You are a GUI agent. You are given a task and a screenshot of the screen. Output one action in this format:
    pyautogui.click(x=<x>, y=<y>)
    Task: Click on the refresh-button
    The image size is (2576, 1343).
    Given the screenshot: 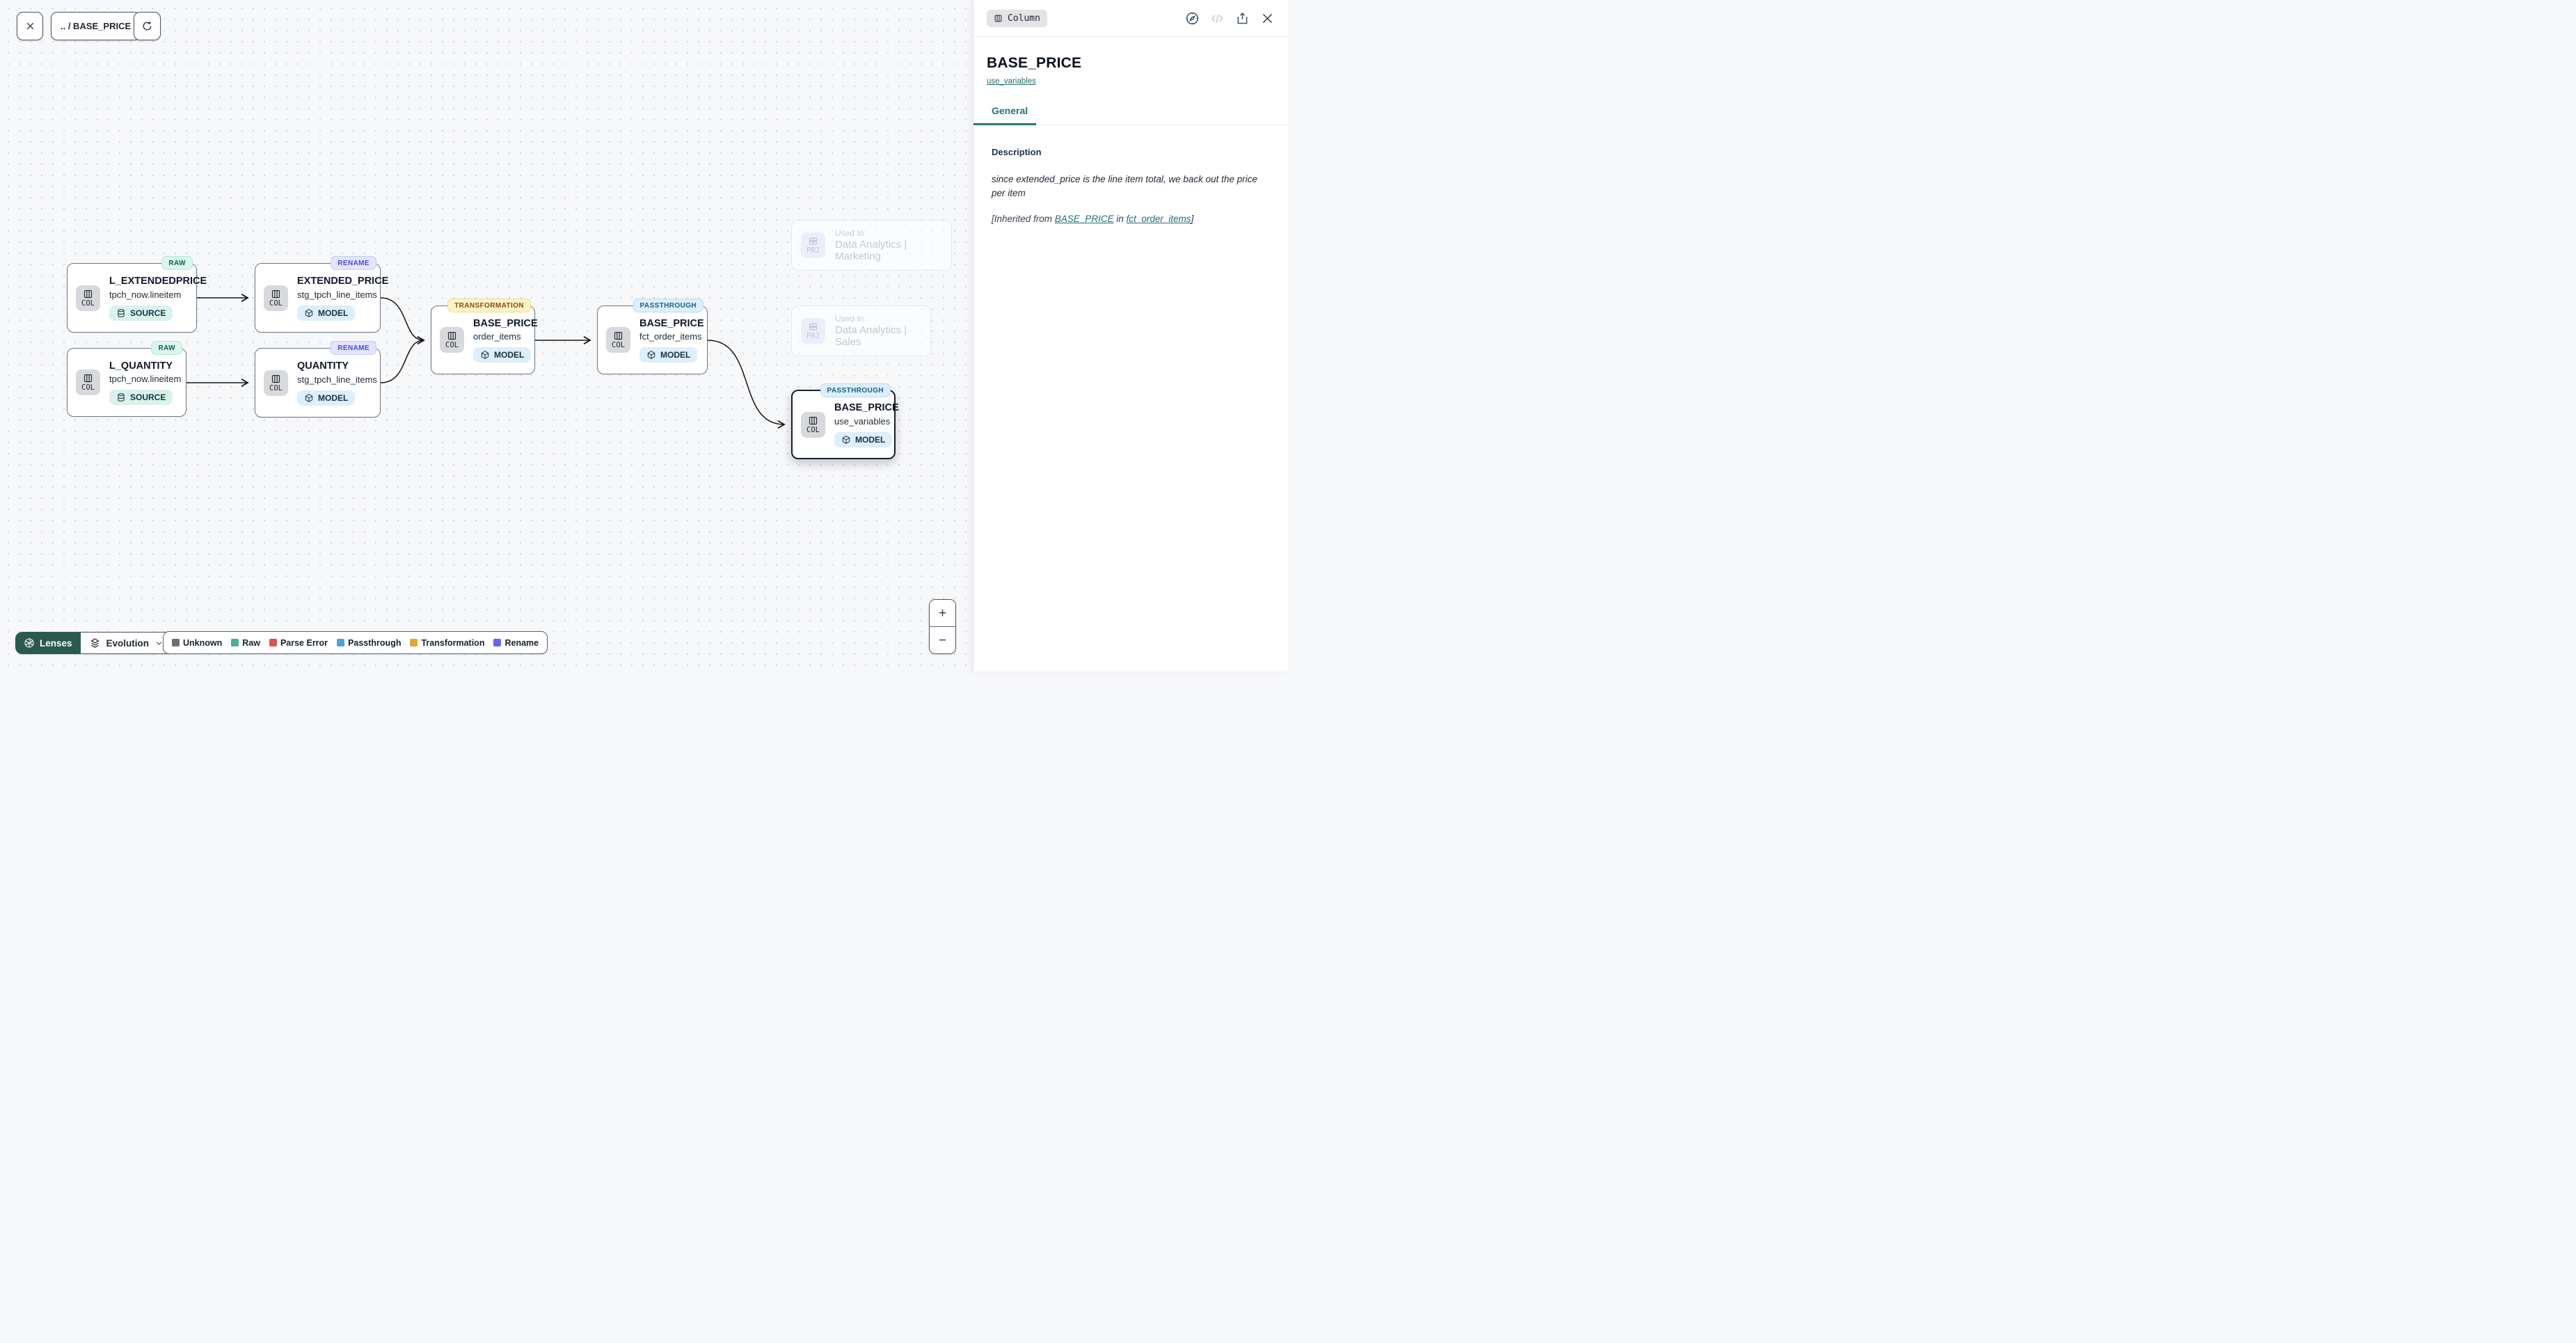 What is the action you would take?
    pyautogui.click(x=147, y=26)
    